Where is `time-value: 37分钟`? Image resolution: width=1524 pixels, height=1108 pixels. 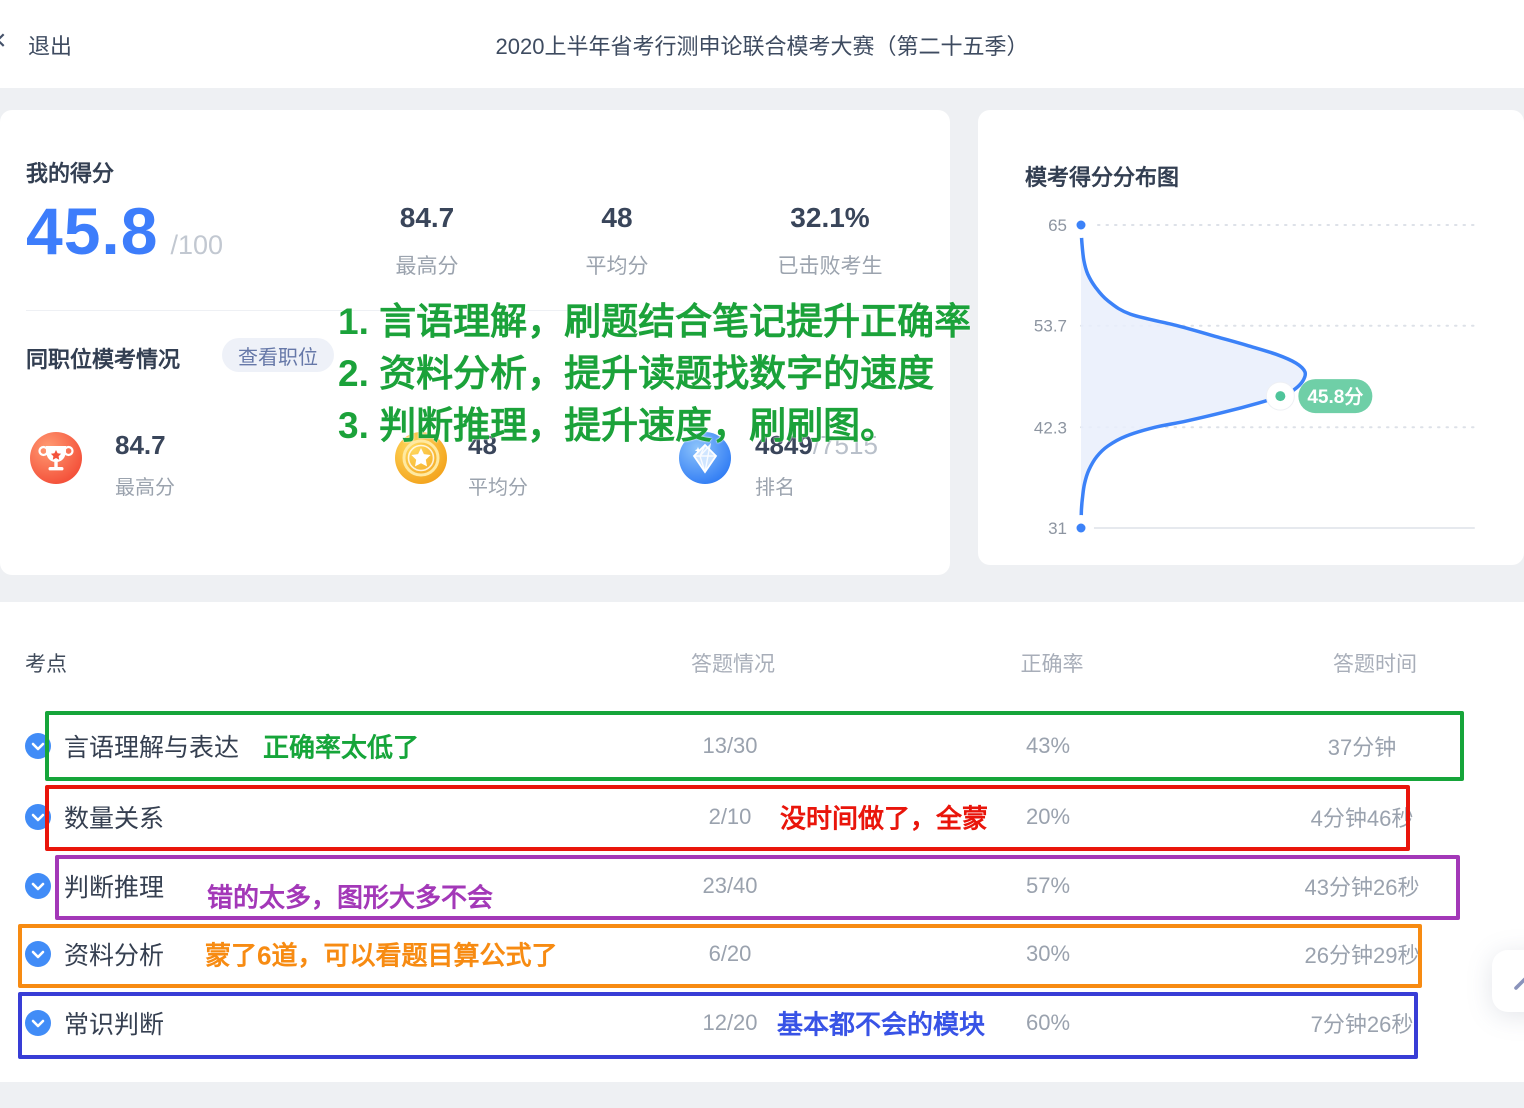
time-value: 37分钟 is located at coordinates (1362, 747).